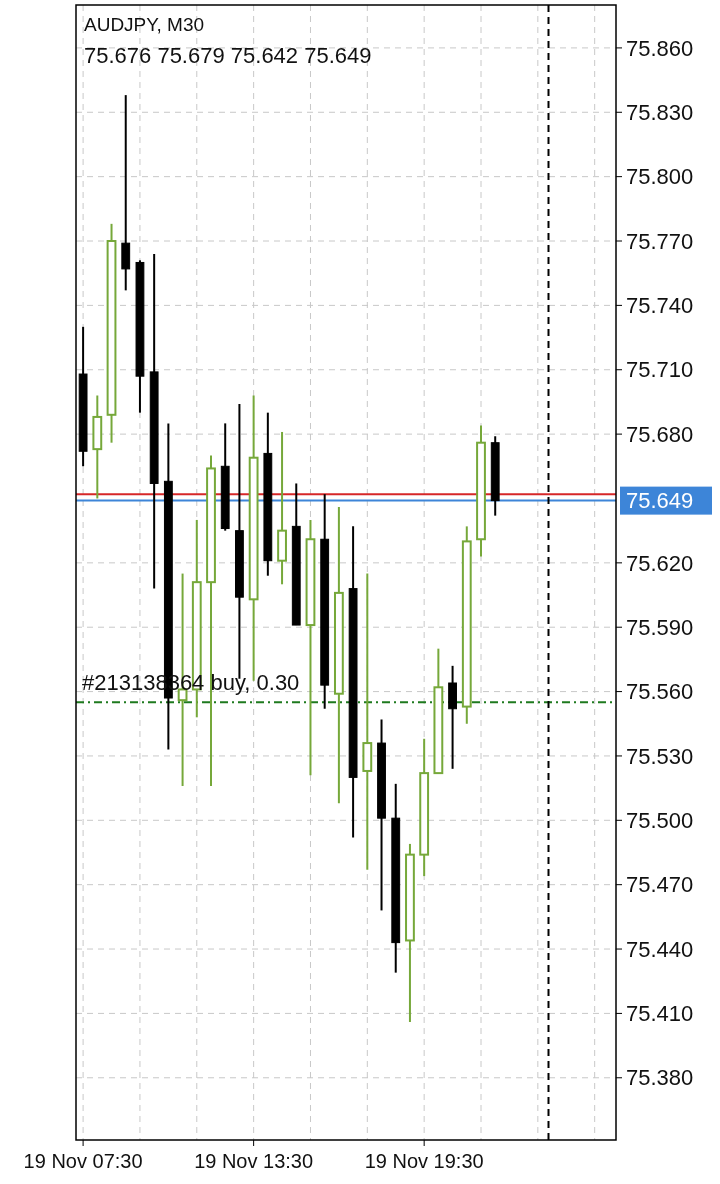 This screenshot has width=720, height=1184. Describe the element at coordinates (660, 885) in the screenshot. I see `y-tick-label: 75.470` at that location.